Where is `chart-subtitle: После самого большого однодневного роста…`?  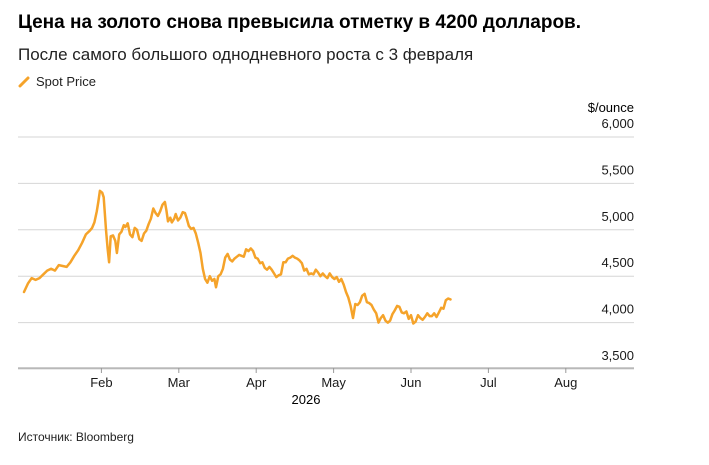
chart-subtitle: После самого большого однодневного роста… is located at coordinates (246, 54).